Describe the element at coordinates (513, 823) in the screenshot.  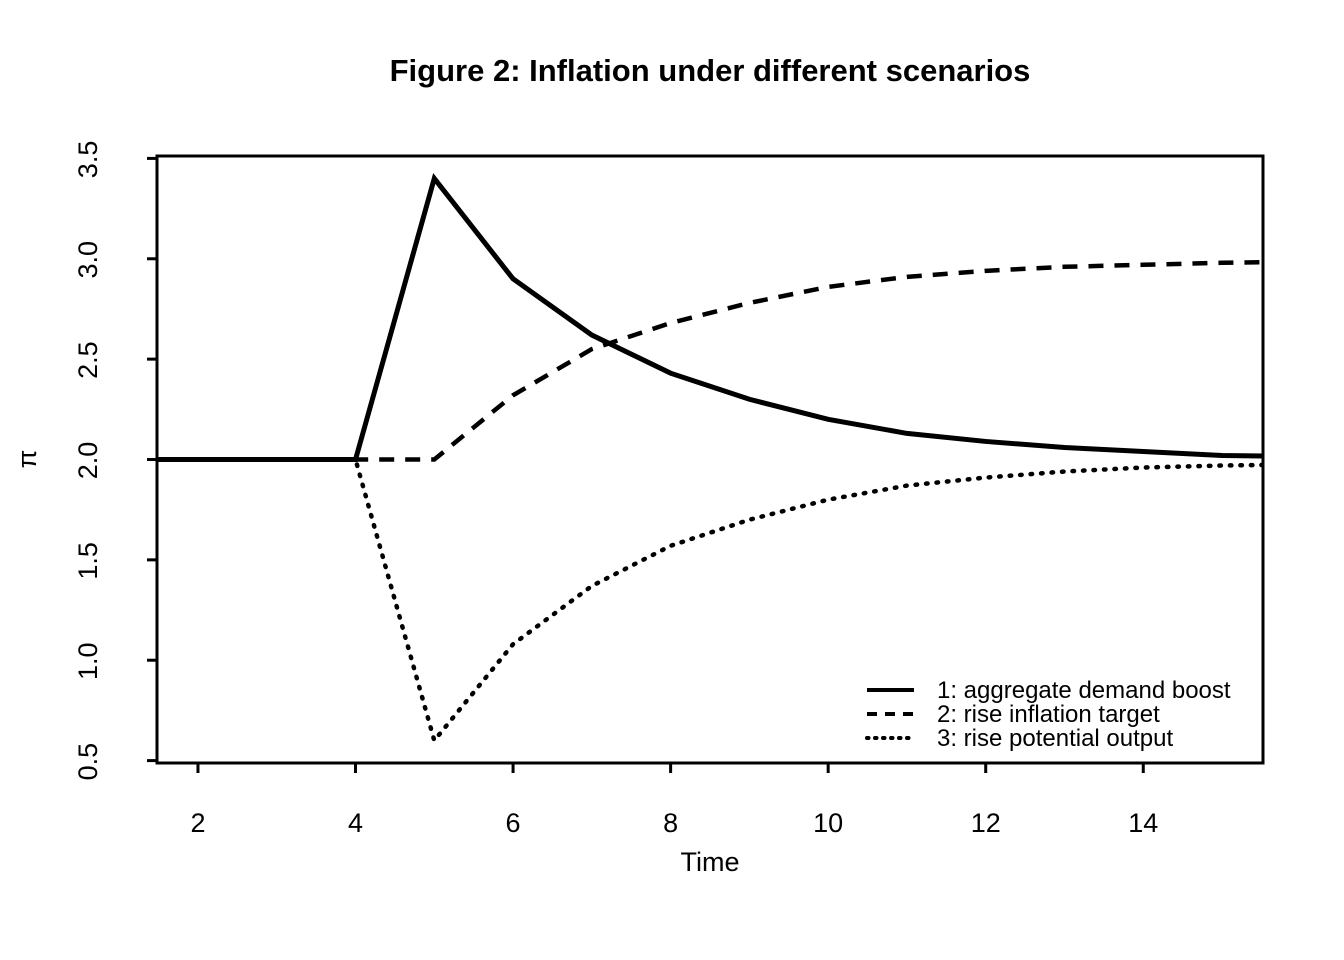
I see `x-tick-label: 6` at that location.